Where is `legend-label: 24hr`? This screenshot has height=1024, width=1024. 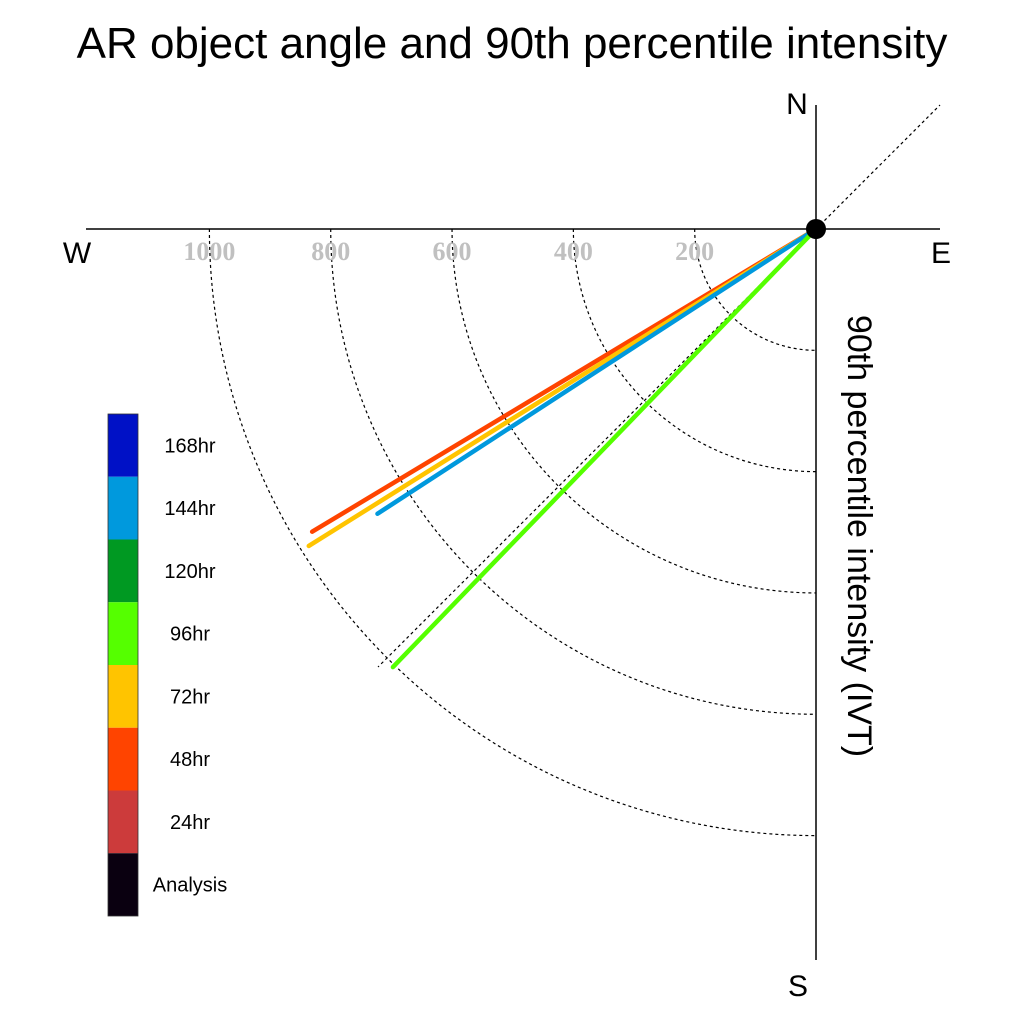
legend-label: 24hr is located at coordinates (190, 823).